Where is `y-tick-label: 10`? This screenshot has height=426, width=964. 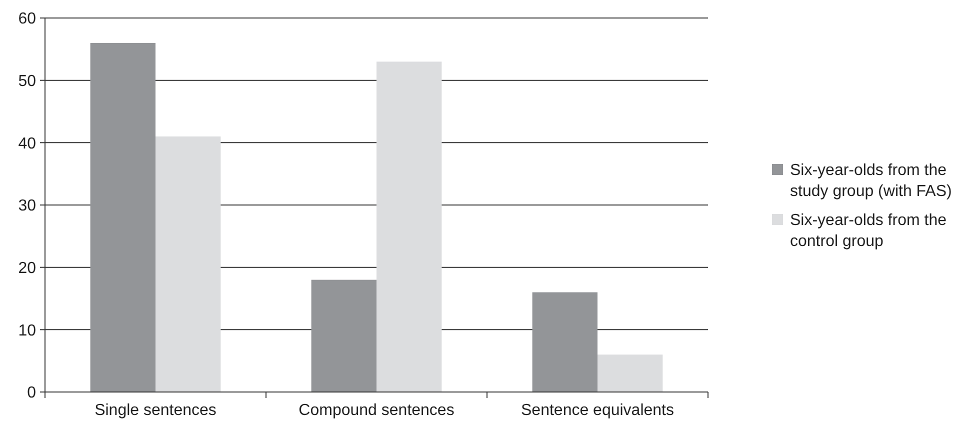
y-tick-label: 10 is located at coordinates (27, 331).